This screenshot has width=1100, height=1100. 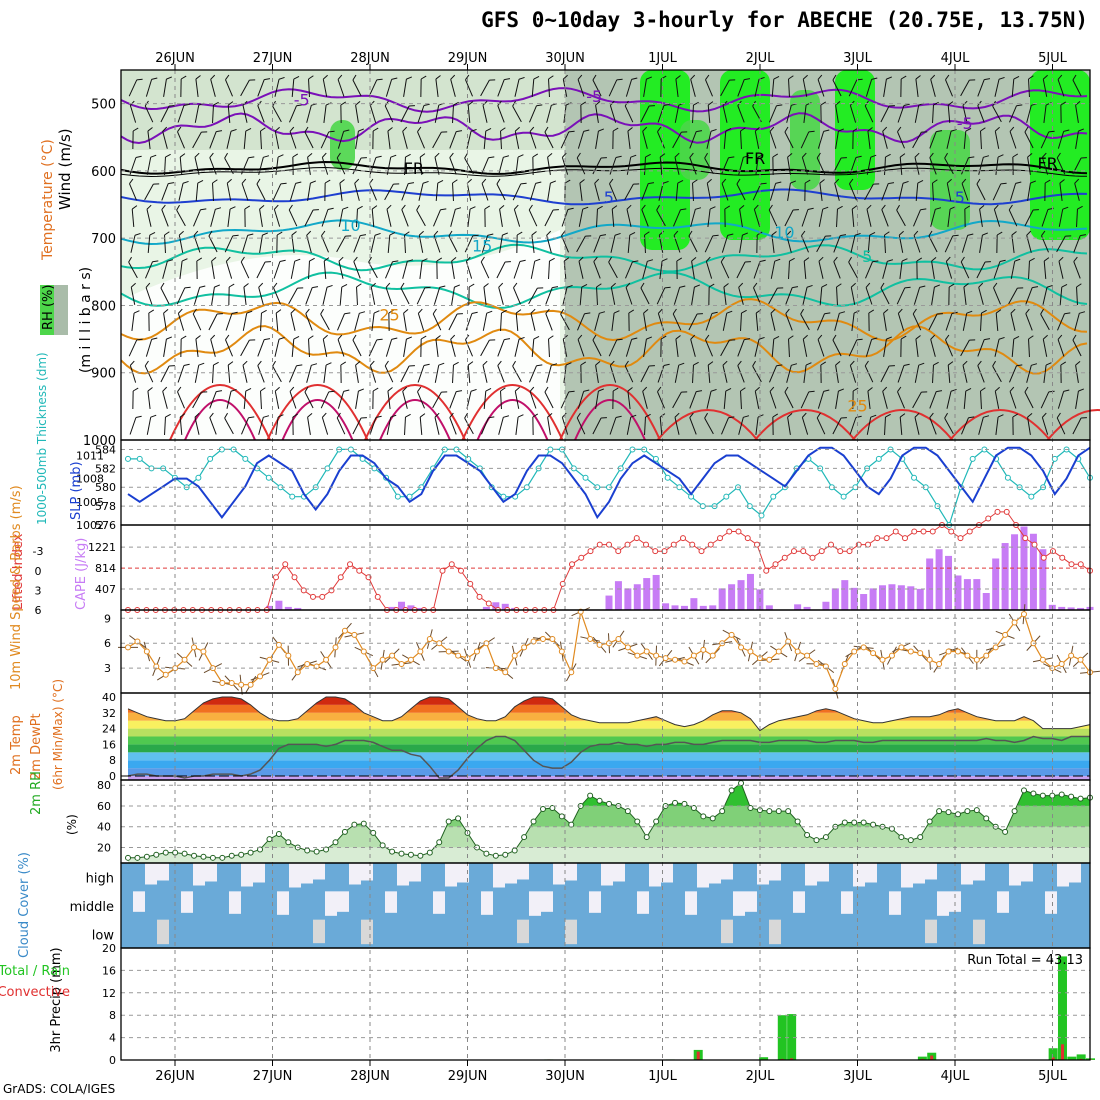 I want to click on top-date-label: 26JUN, so click(x=175, y=58).